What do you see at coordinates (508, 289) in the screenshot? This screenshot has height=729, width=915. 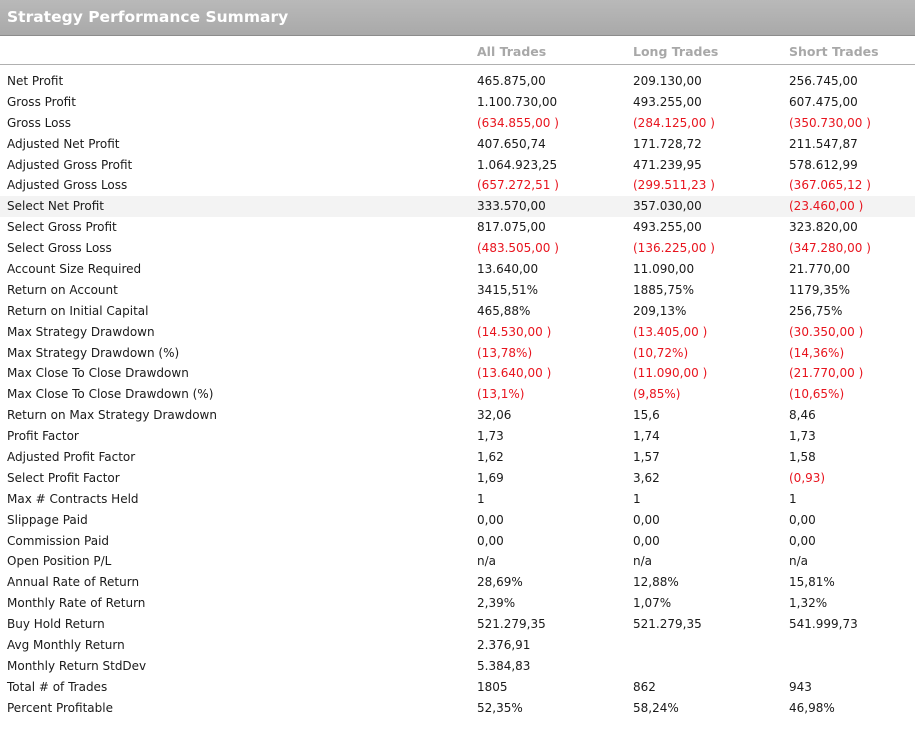 I see `cell-all-trades: 3415,51%` at bounding box center [508, 289].